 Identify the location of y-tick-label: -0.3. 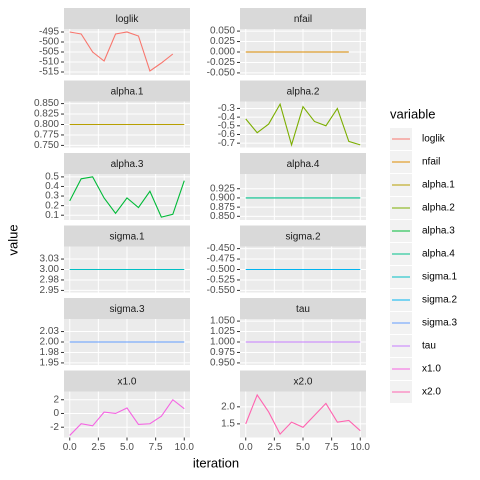
(227, 108).